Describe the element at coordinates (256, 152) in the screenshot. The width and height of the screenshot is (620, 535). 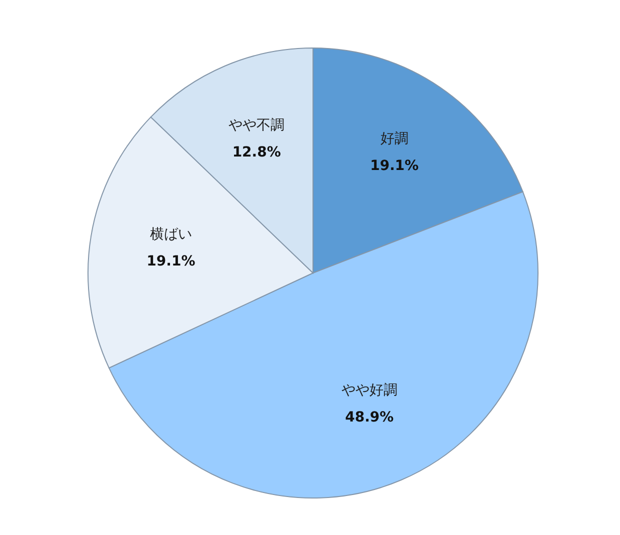
I see `data-label: 12.8%` at that location.